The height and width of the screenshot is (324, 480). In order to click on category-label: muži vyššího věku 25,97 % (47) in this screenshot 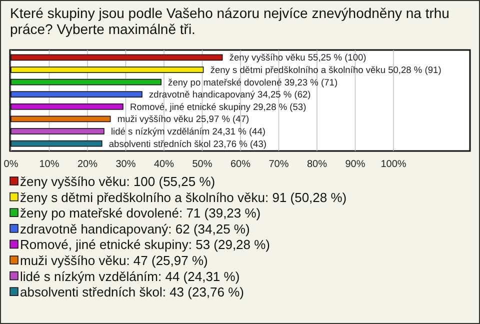, I will do `click(183, 119)`.